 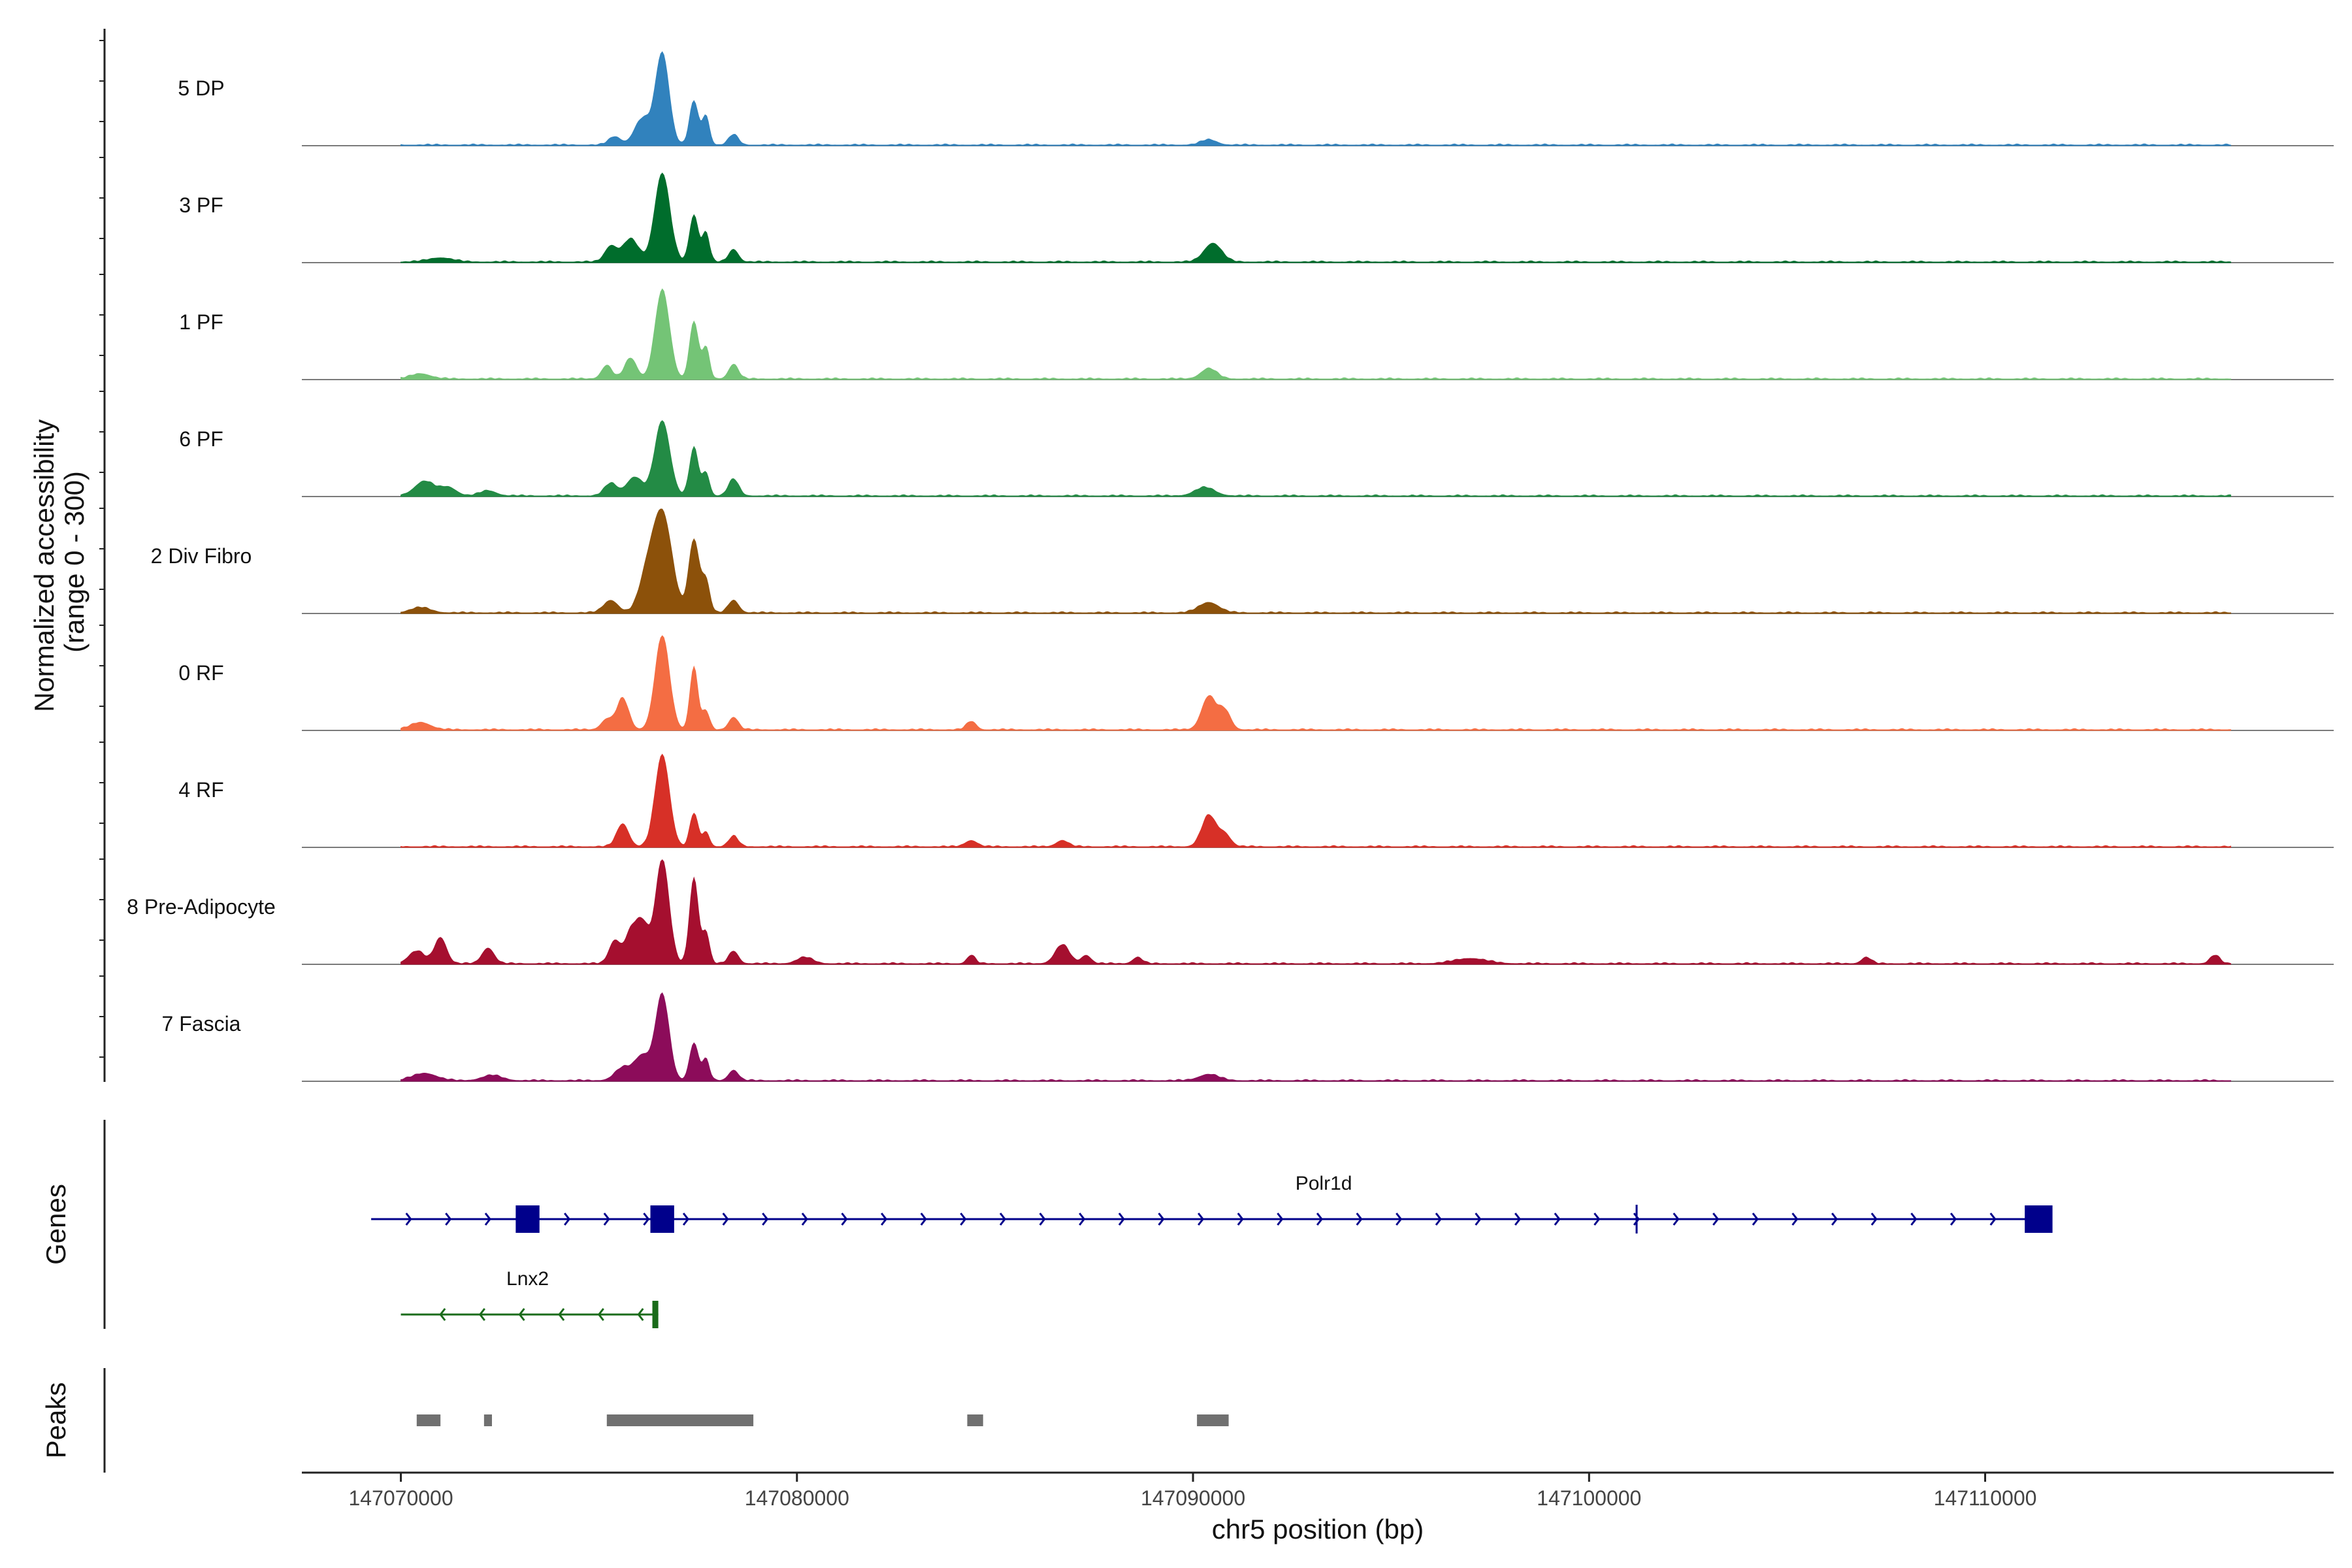 What do you see at coordinates (1193, 1498) in the screenshot?
I see `x-tick-label: 147090000` at bounding box center [1193, 1498].